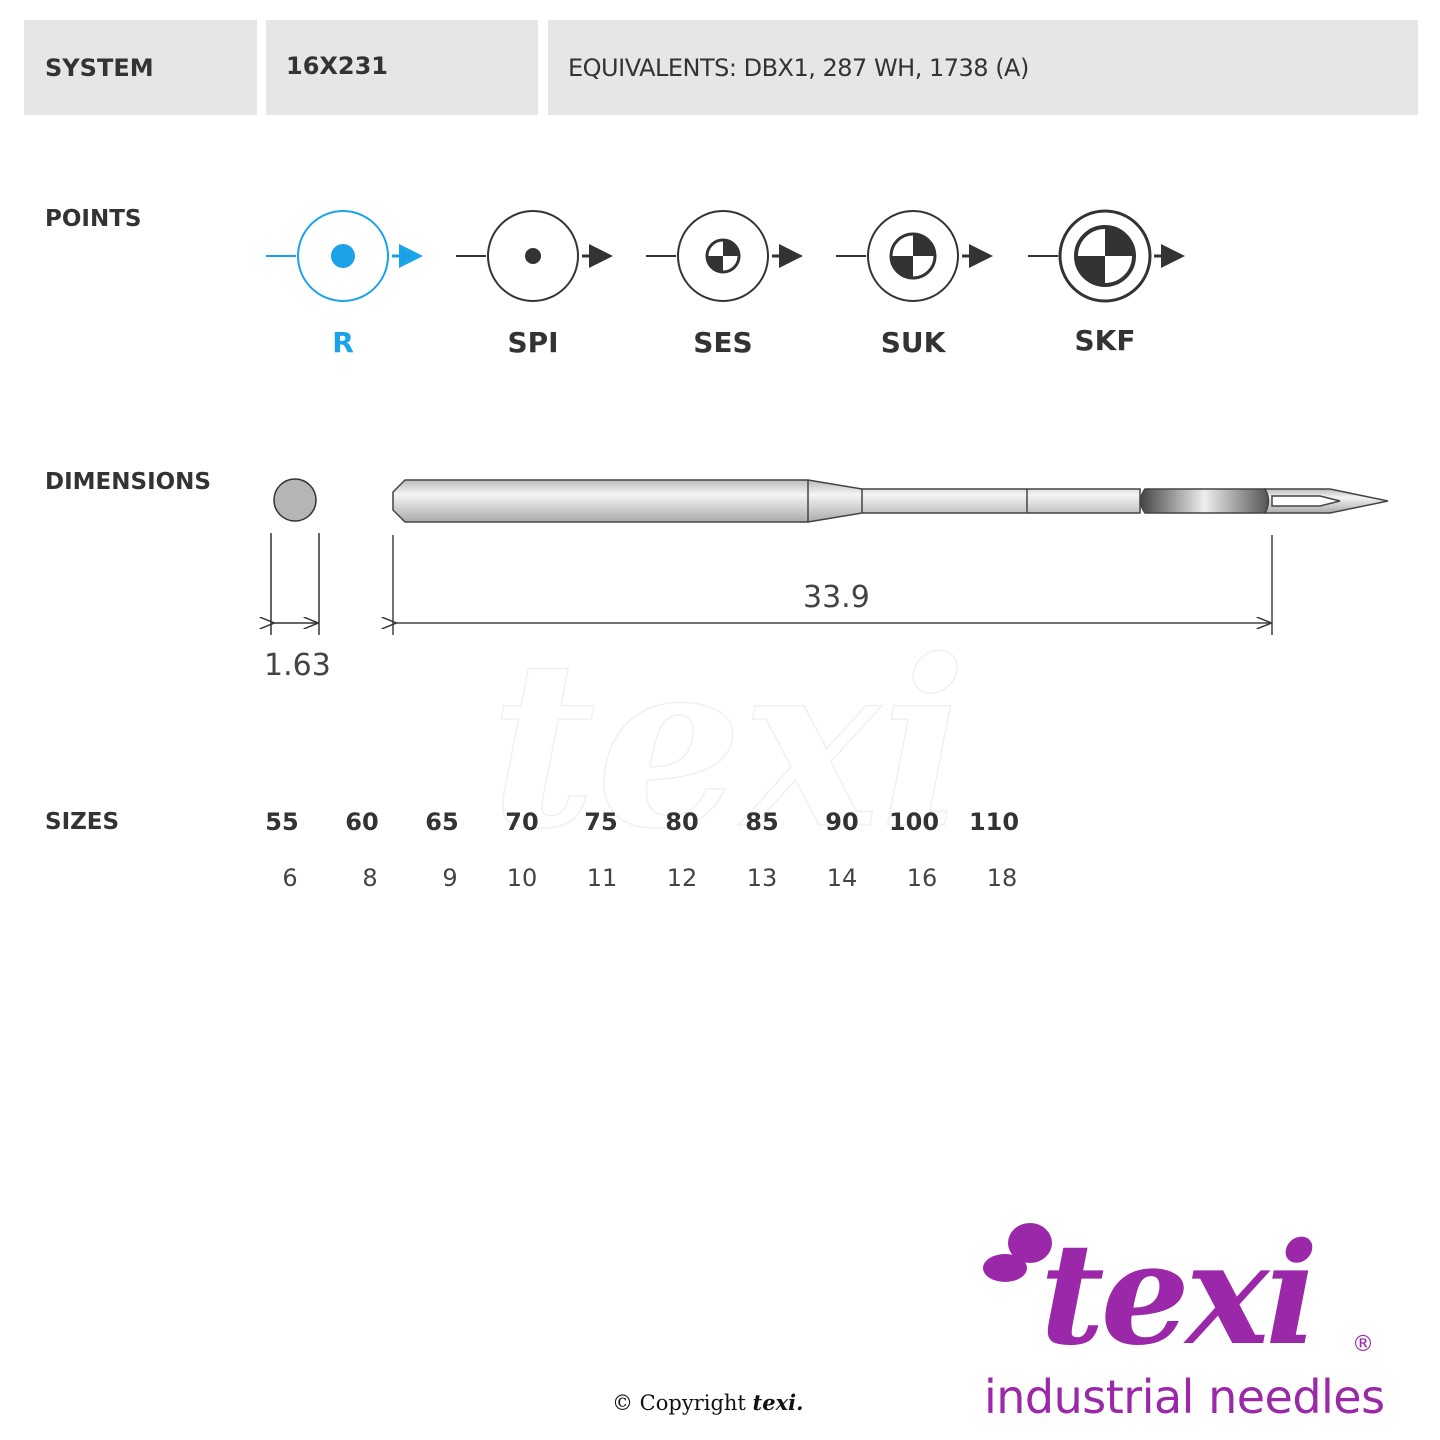  I want to click on size-metric: 100, so click(914, 822).